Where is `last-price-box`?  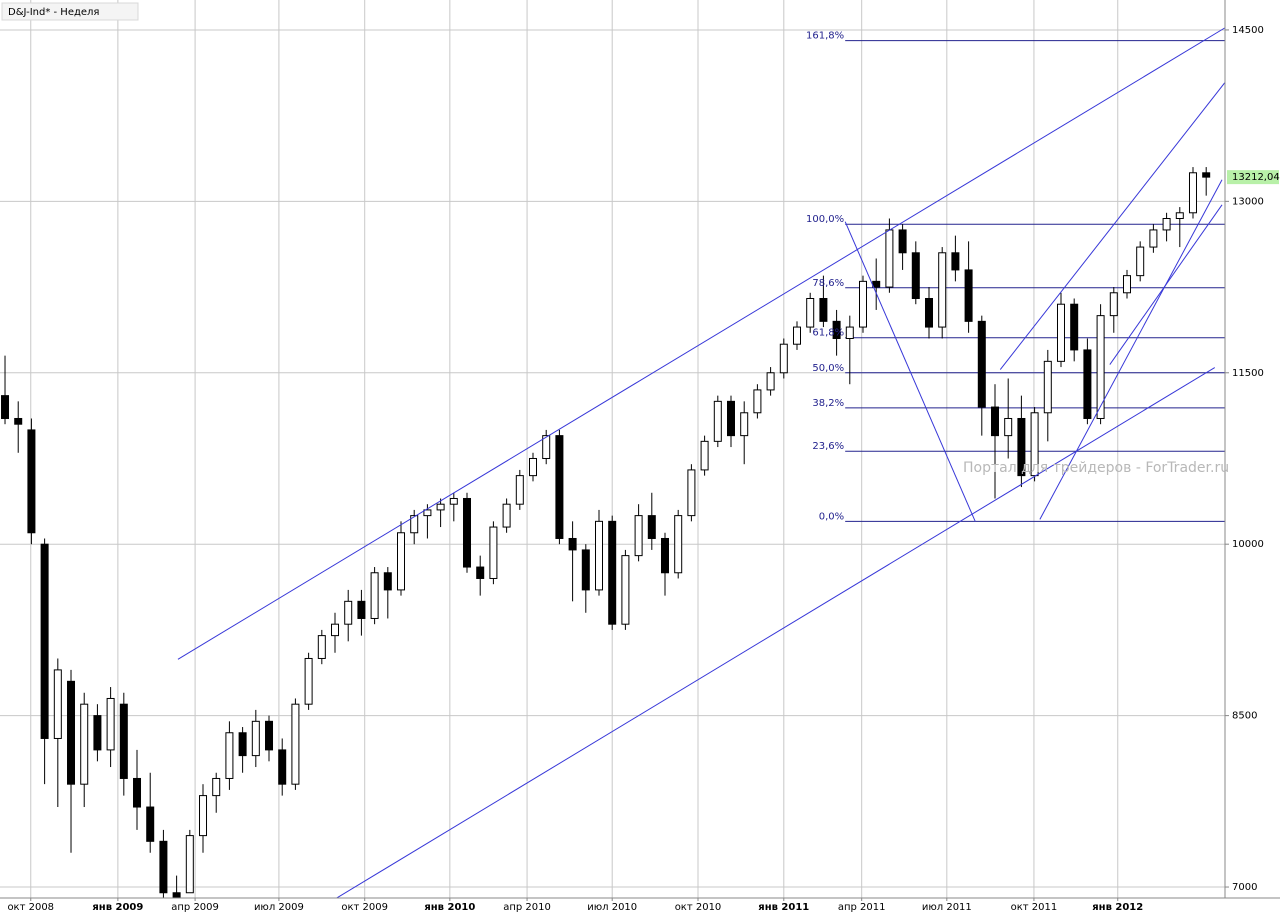
last-price-box is located at coordinates (1253, 177).